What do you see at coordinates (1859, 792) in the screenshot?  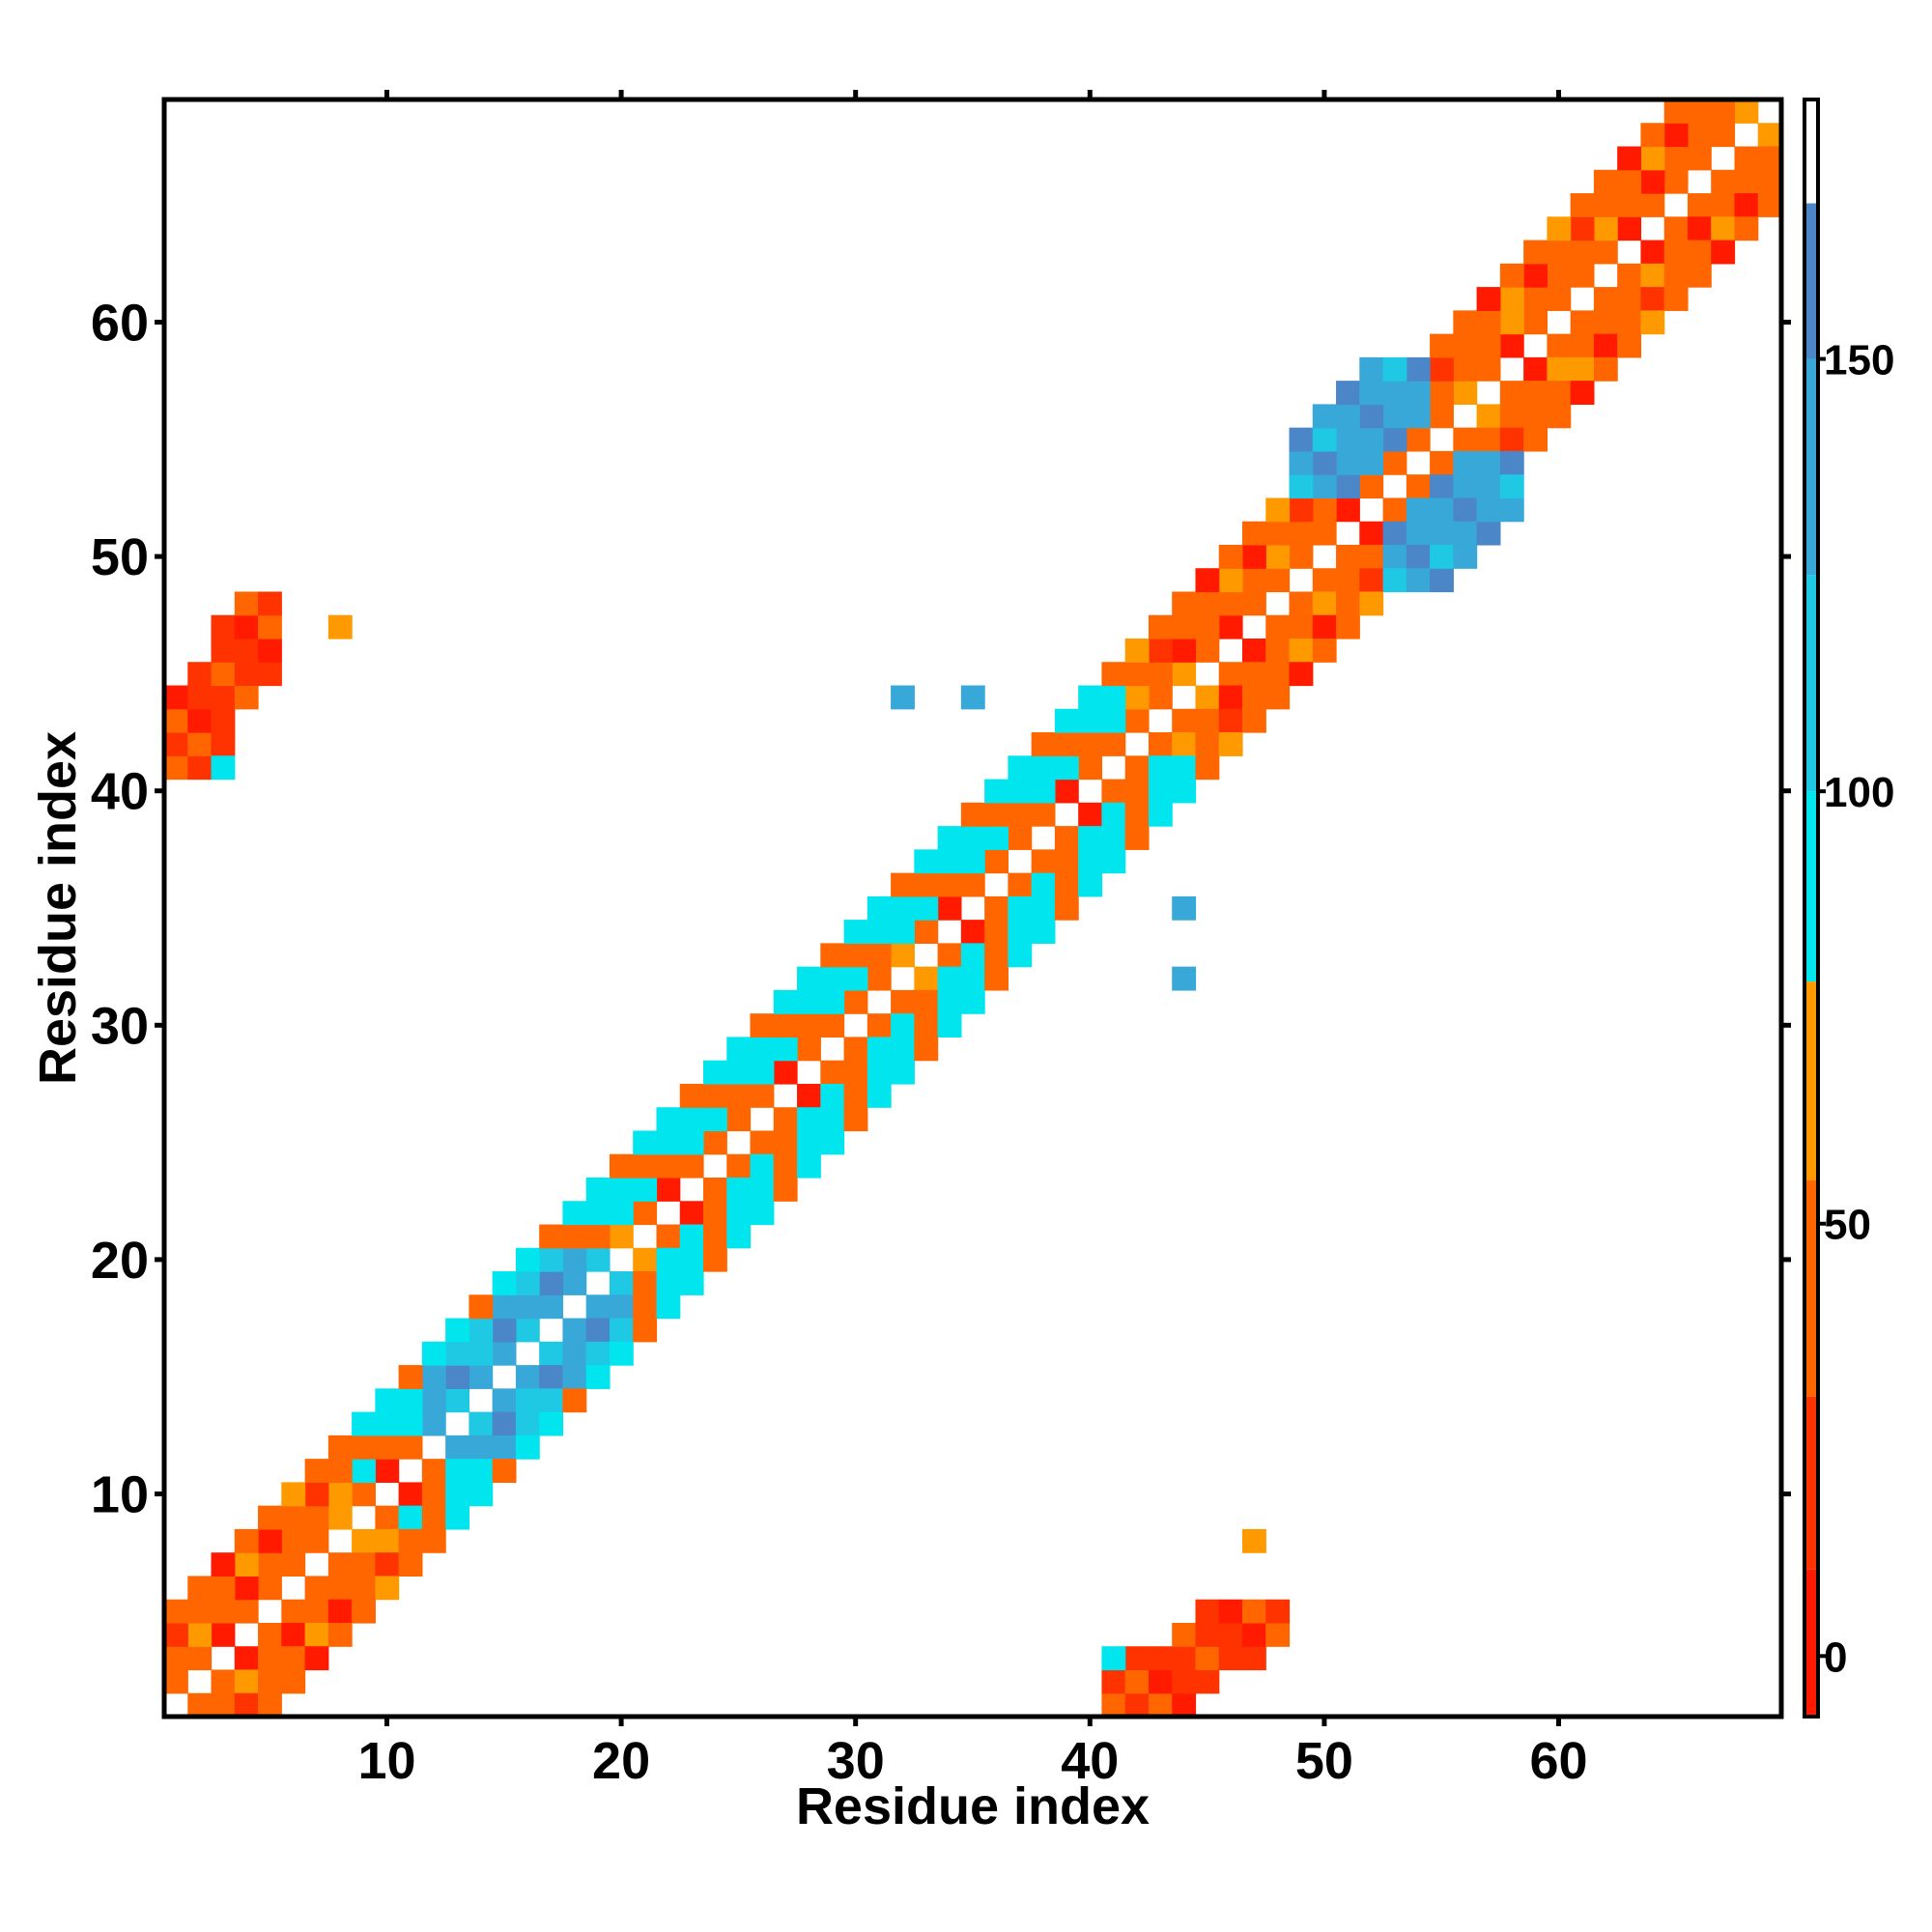 I see `colorbar-tick-label: 100` at bounding box center [1859, 792].